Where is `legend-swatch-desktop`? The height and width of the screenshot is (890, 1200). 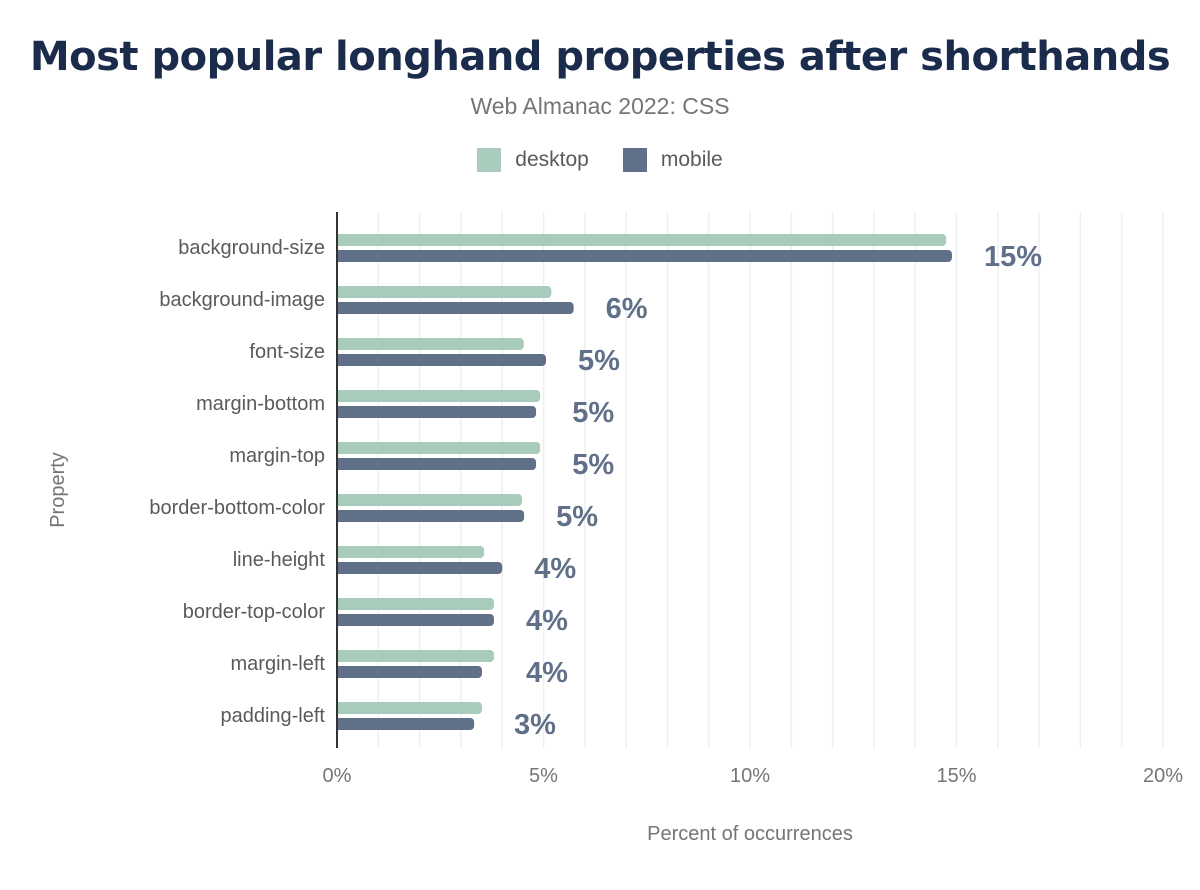
legend-swatch-desktop is located at coordinates (489, 160).